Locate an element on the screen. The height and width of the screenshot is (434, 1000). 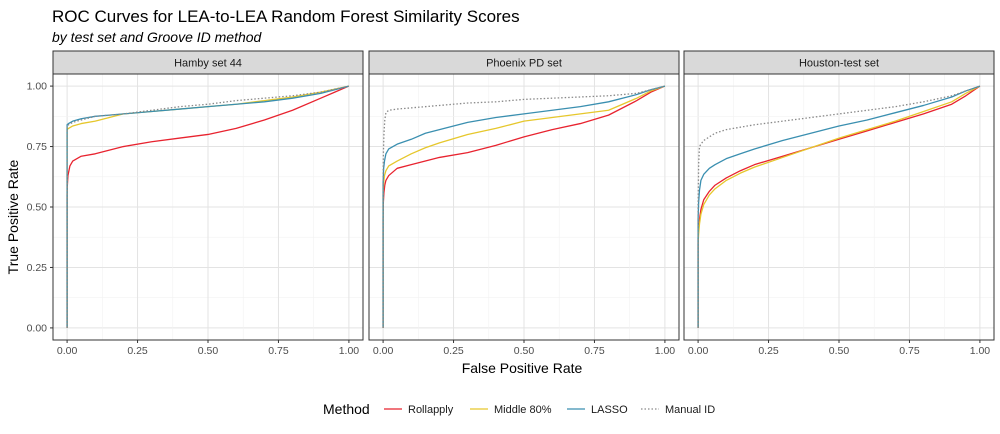
legend-label: Middle 80% is located at coordinates (523, 410).